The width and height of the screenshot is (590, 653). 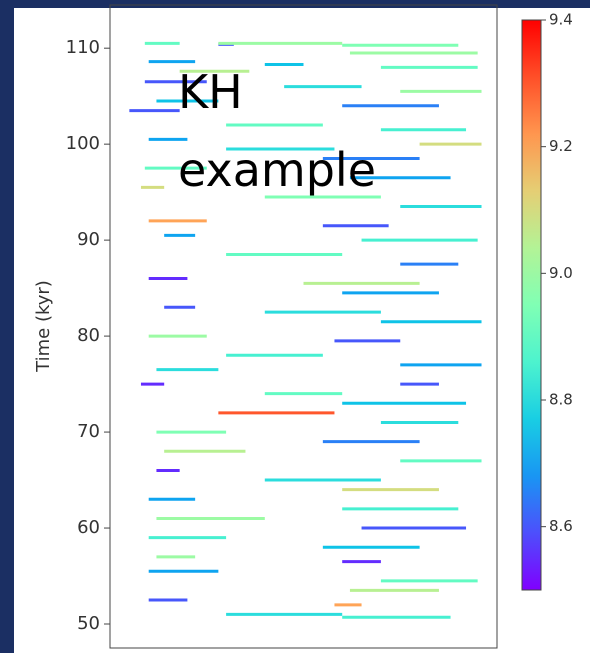 I want to click on y-tick-label: 70, so click(x=88, y=431).